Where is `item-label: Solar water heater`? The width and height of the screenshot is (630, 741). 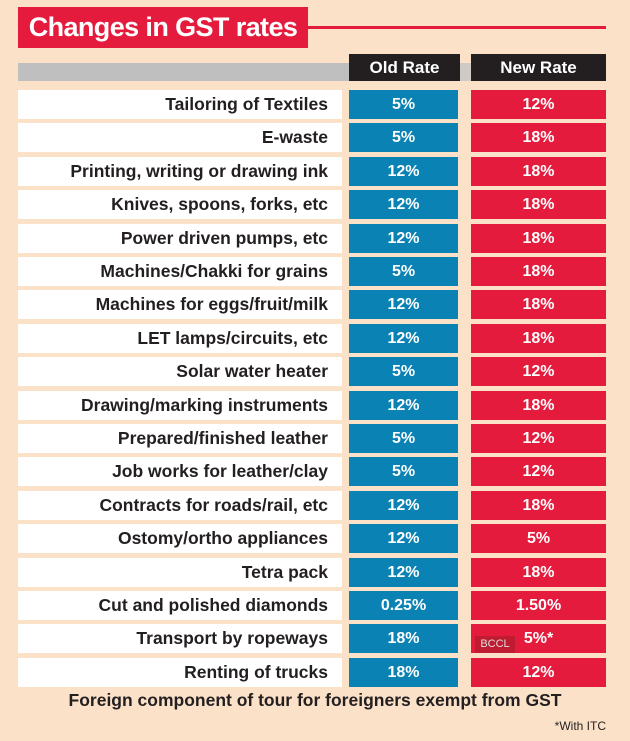 item-label: Solar water heater is located at coordinates (180, 372).